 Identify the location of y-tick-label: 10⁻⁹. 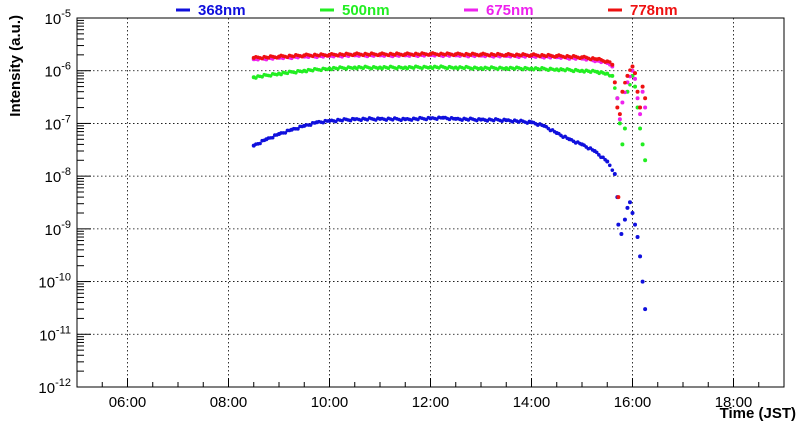
(58, 229).